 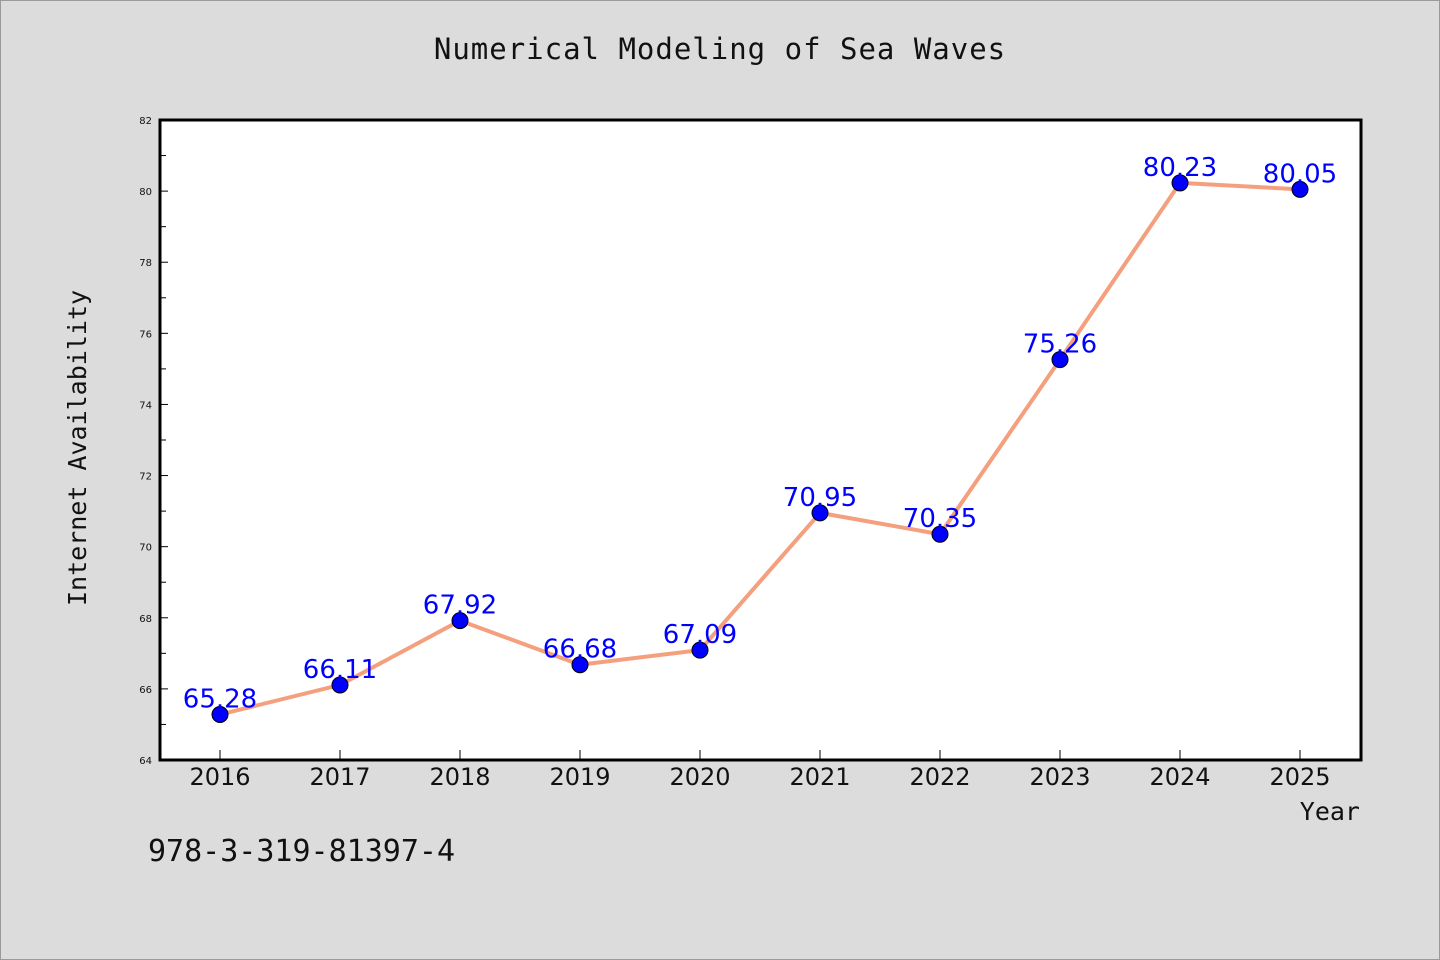 What do you see at coordinates (339, 777) in the screenshot?
I see `x-tick-label: 2017` at bounding box center [339, 777].